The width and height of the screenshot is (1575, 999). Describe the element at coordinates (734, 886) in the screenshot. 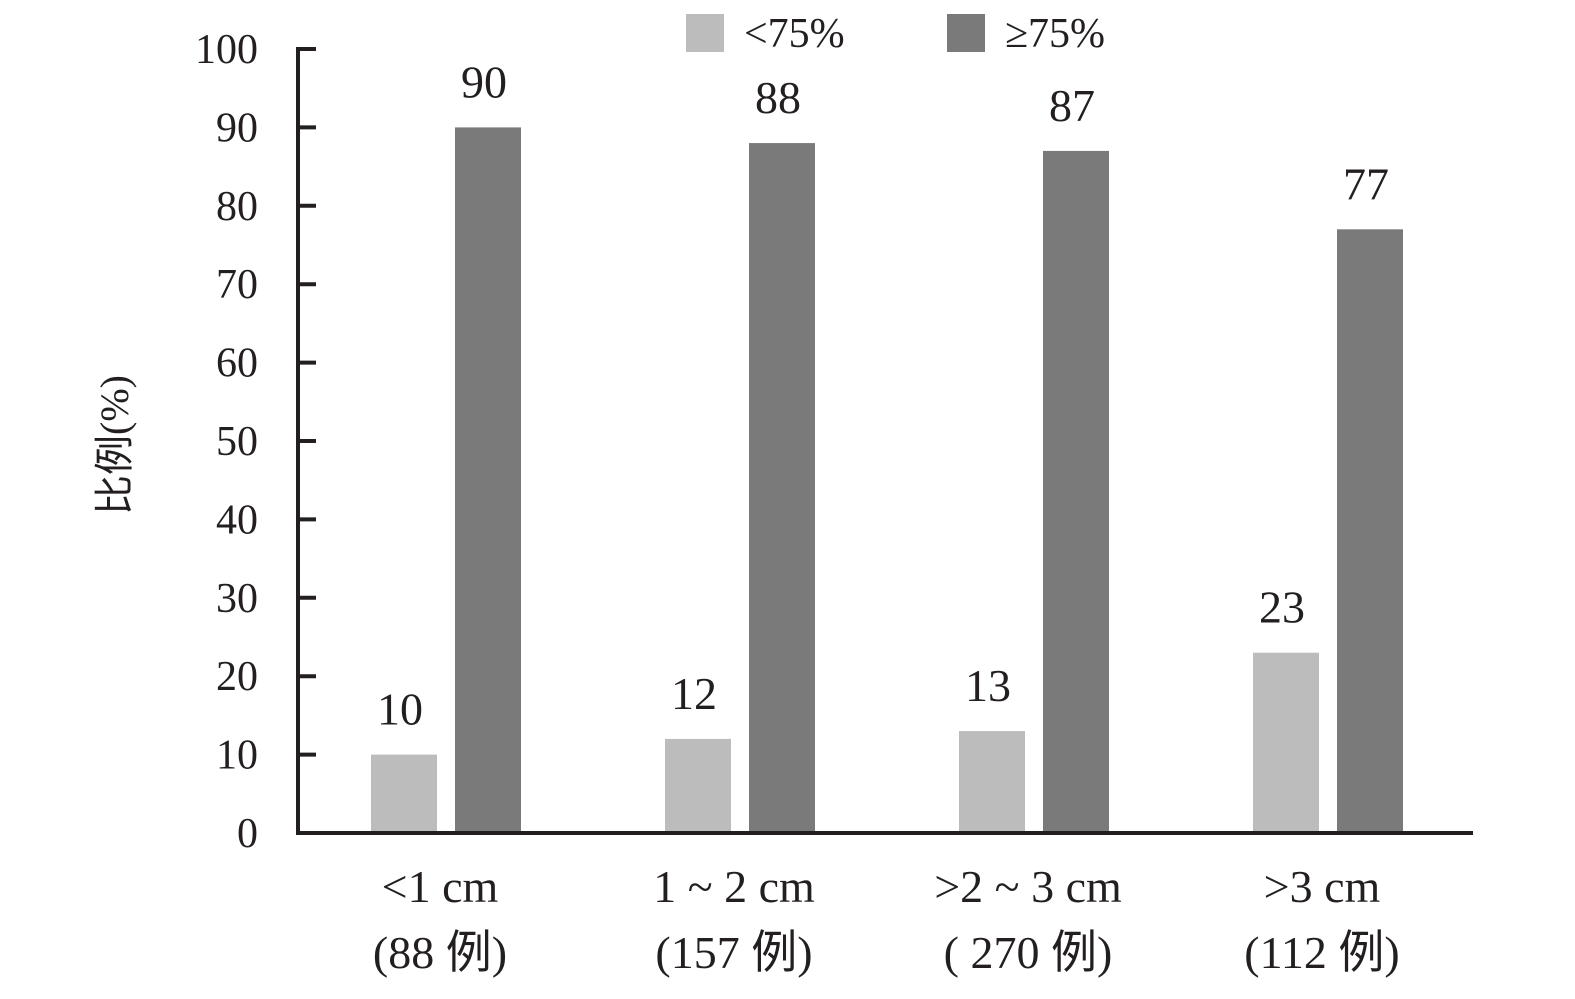

I see `x-category-label: 1 ~ 2 cm` at that location.